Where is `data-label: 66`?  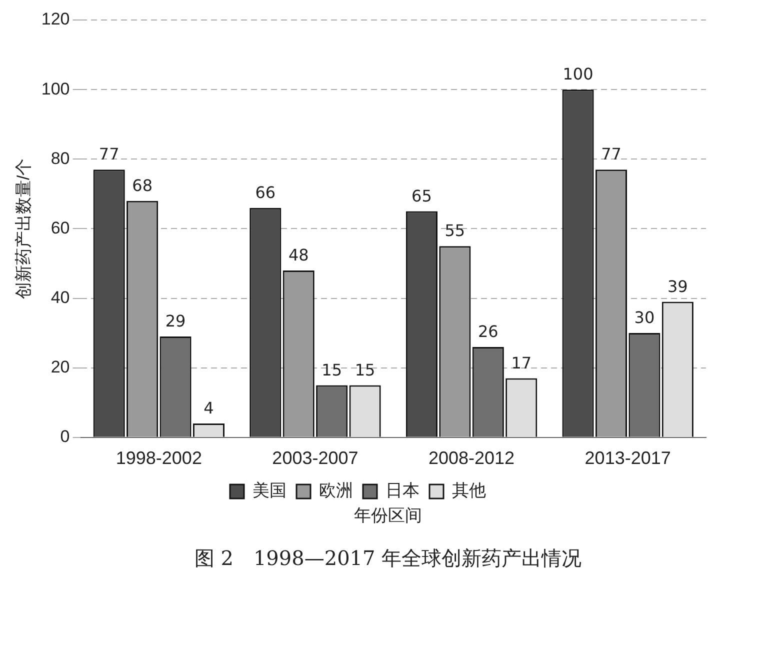 data-label: 66 is located at coordinates (265, 192).